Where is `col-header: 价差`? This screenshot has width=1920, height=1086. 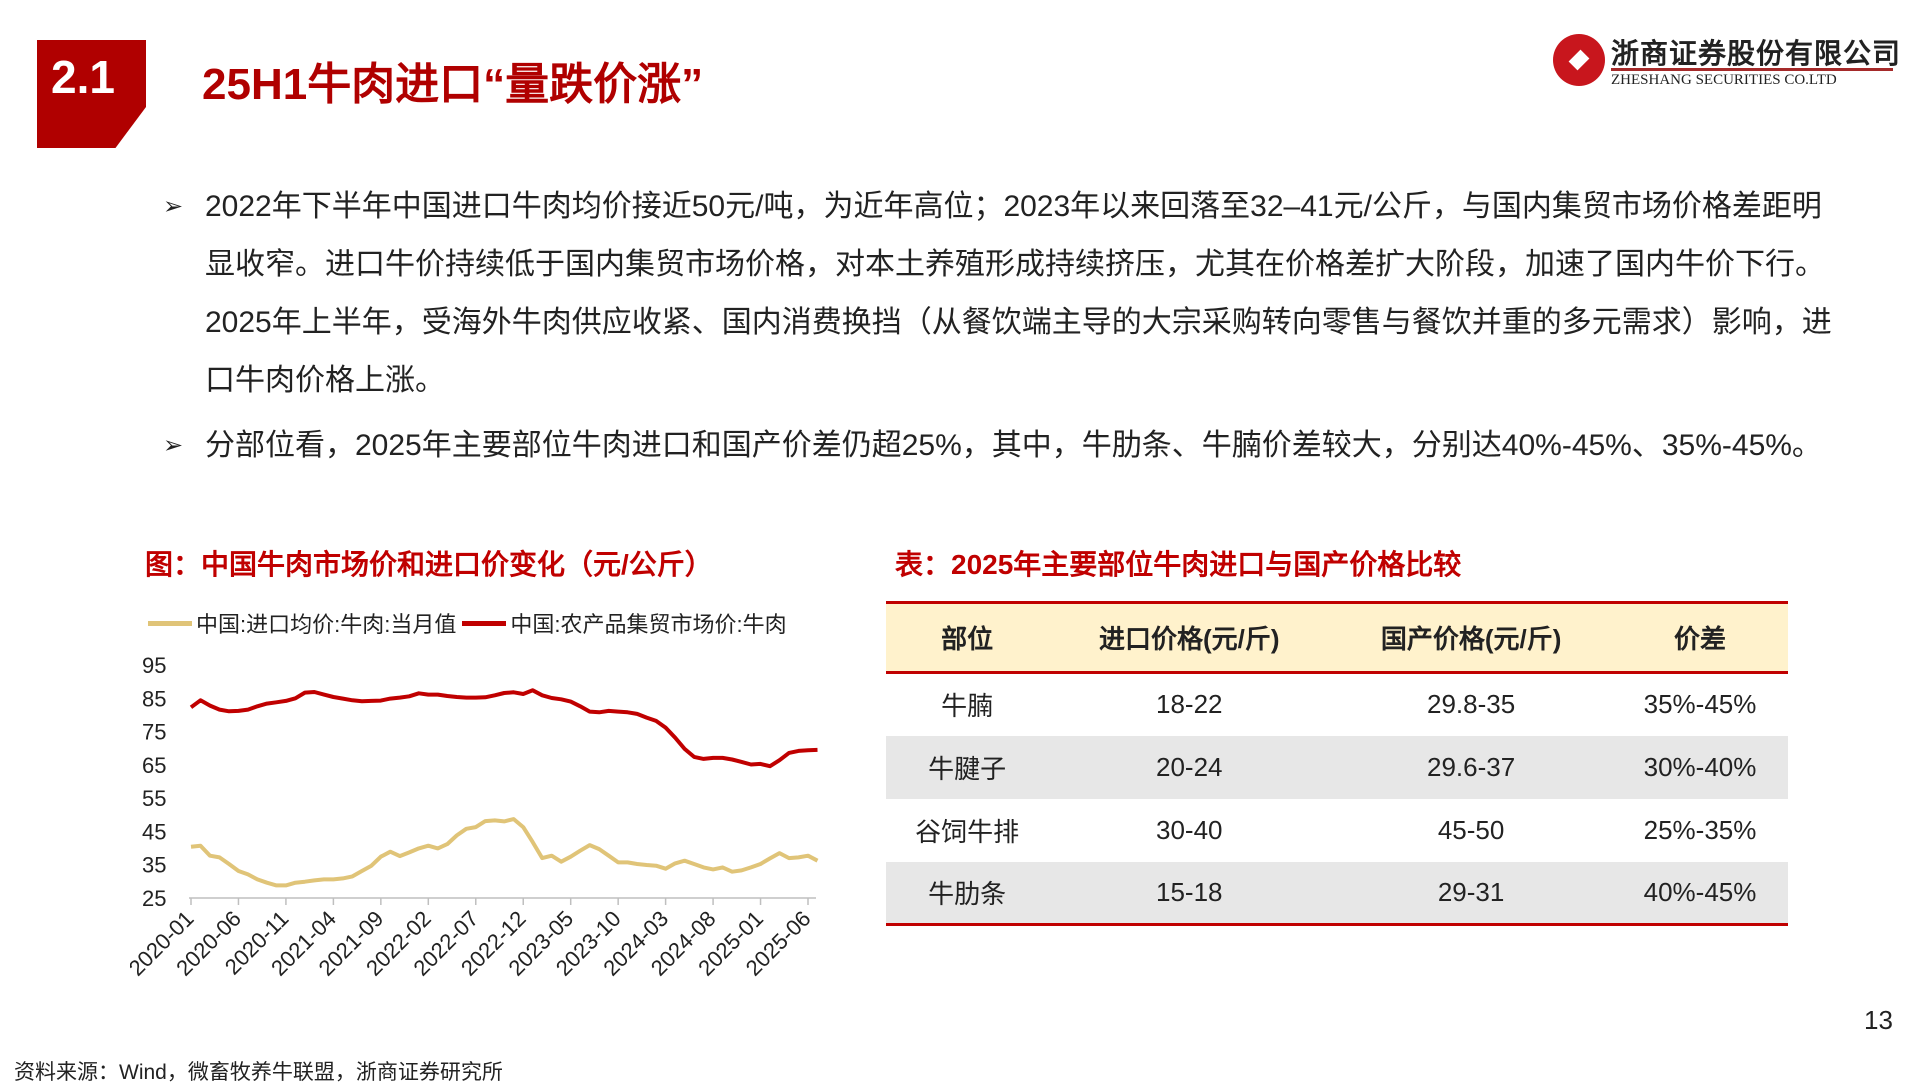 col-header: 价差 is located at coordinates (1700, 637).